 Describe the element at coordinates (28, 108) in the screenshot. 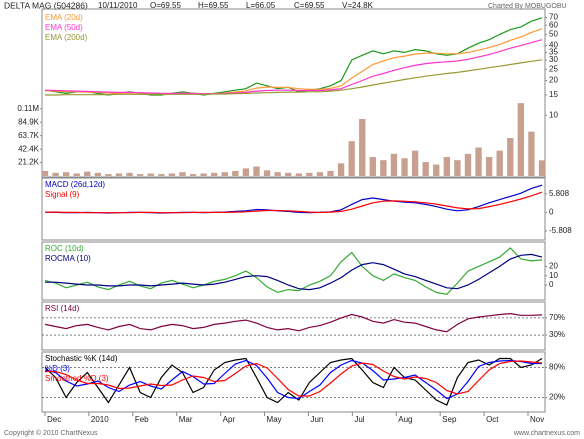

I see `y-tick-label: 0.11M` at that location.